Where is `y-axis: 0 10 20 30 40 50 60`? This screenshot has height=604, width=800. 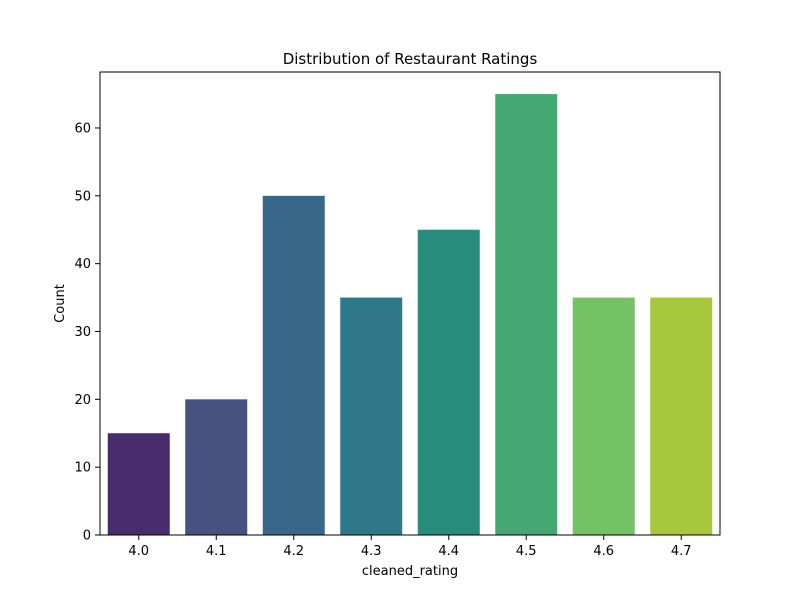 y-axis: 0 10 20 30 40 50 60 is located at coordinates (87, 332).